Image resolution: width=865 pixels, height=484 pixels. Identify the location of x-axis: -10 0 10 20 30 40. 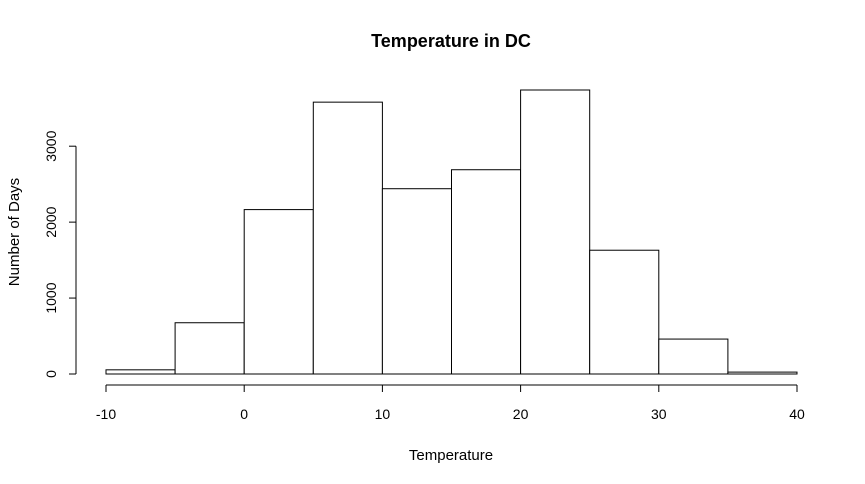
(450, 403).